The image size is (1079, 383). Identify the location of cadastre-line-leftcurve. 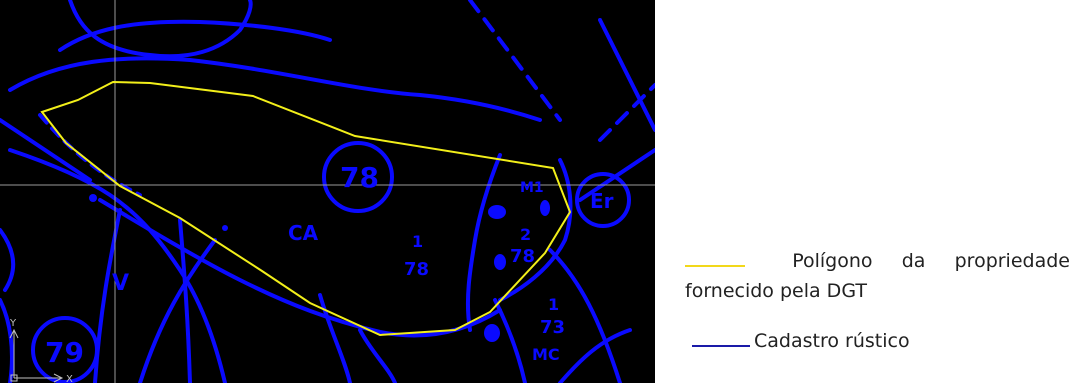
(8, 260).